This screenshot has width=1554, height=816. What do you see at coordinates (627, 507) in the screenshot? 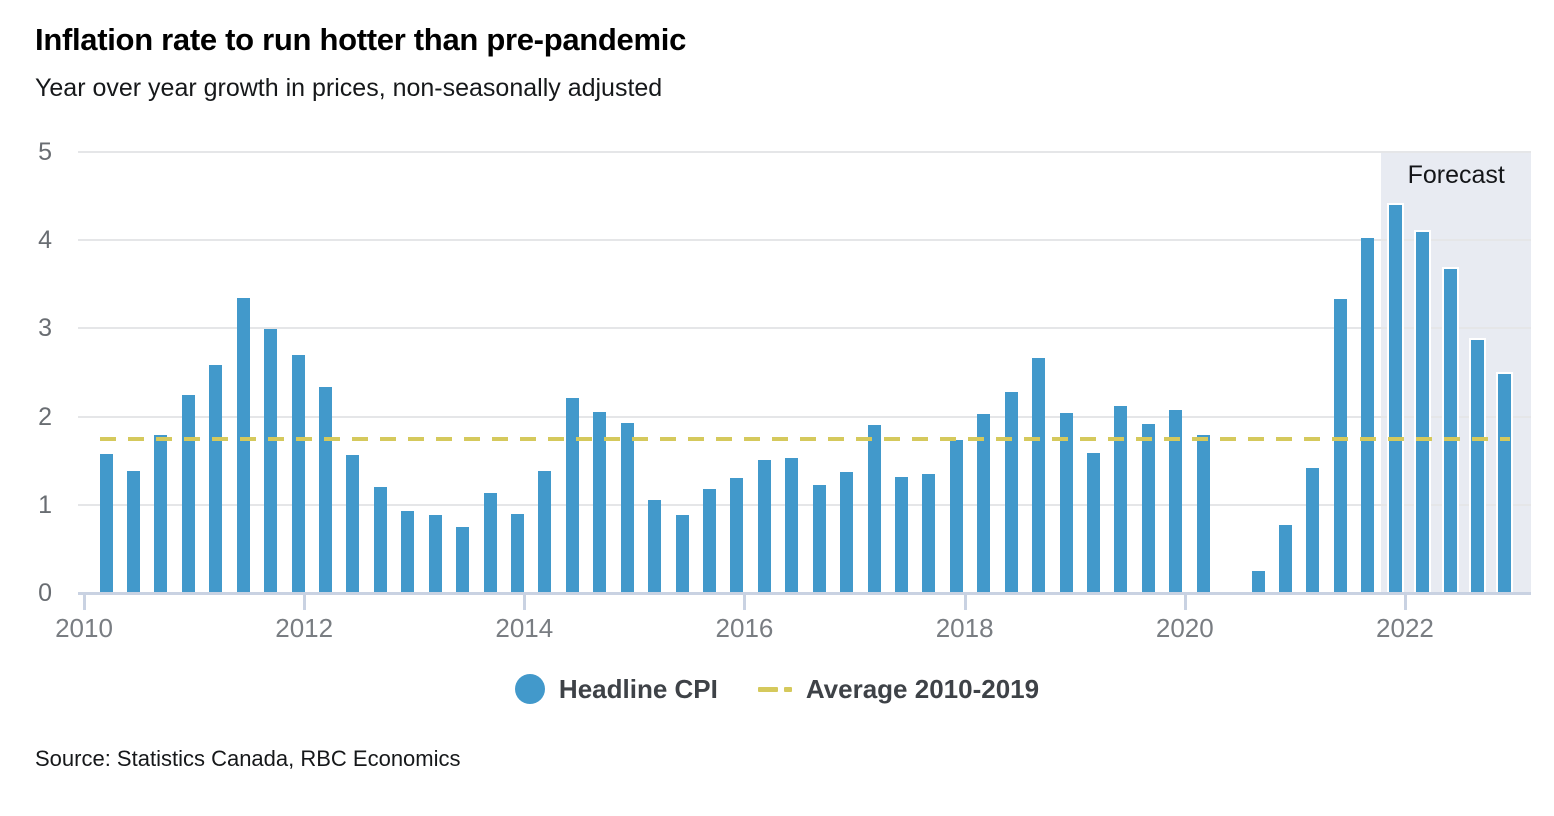
I see `bar-2014-q4` at bounding box center [627, 507].